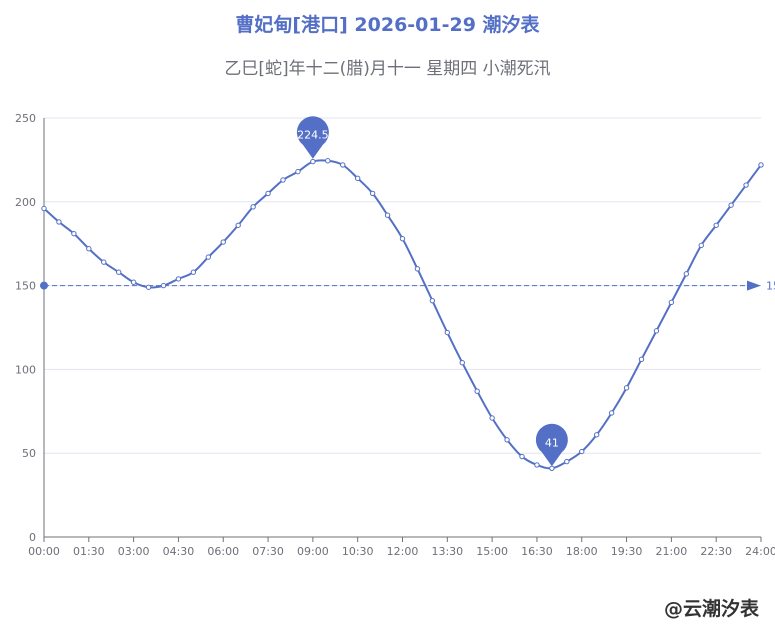  Describe the element at coordinates (268, 551) in the screenshot. I see `x-tick-label: 07:30` at that location.